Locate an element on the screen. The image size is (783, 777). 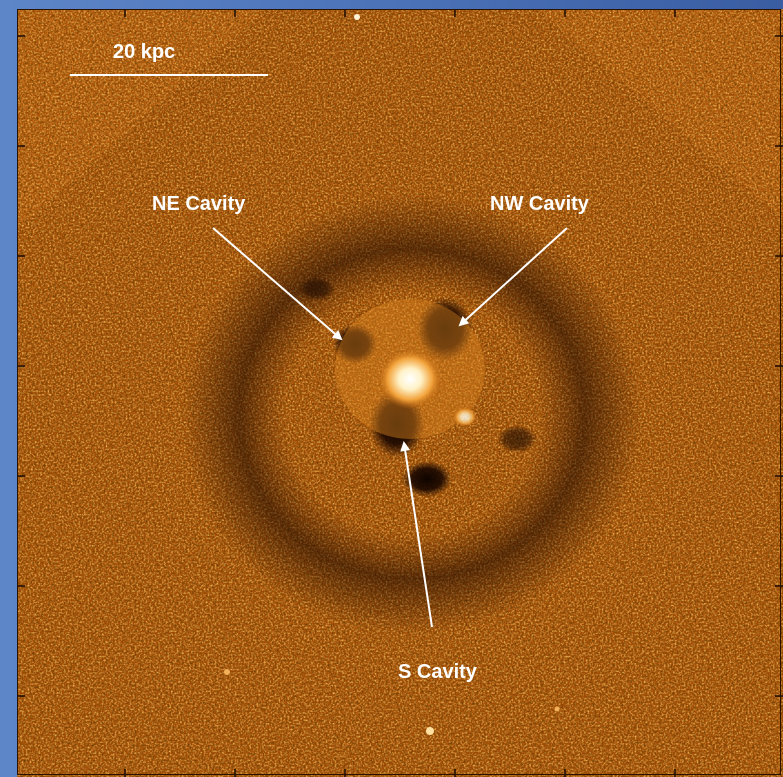
ne-cavity-region is located at coordinates (355, 344).